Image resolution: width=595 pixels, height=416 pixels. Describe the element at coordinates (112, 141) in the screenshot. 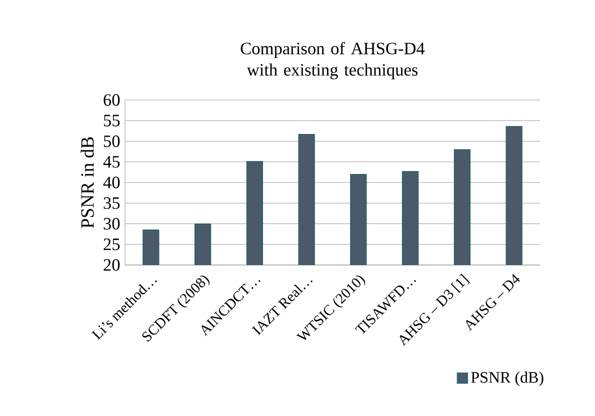

I see `y-tick-label: 50` at that location.